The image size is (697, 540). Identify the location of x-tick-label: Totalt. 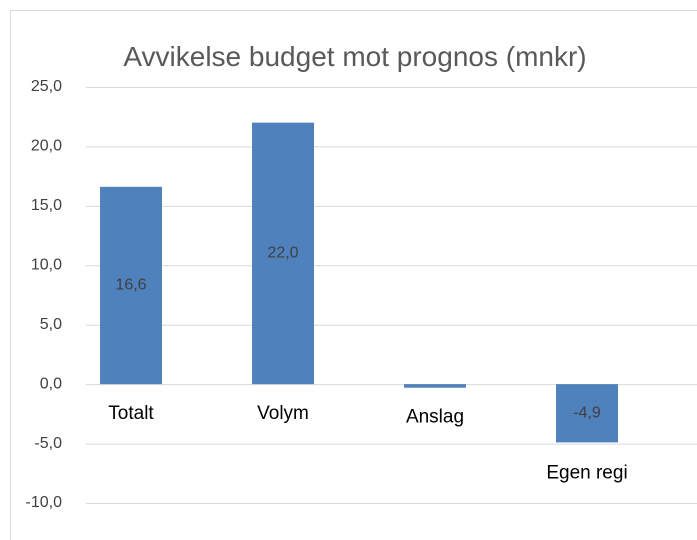
(131, 413).